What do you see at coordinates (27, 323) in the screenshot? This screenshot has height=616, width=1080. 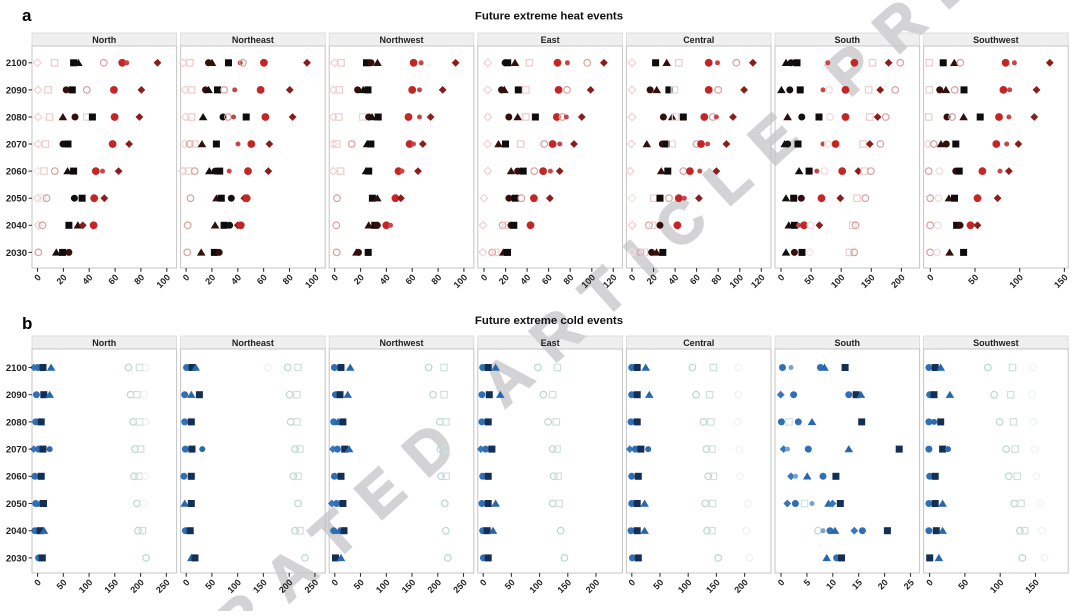 I see `svg-text: b` at bounding box center [27, 323].